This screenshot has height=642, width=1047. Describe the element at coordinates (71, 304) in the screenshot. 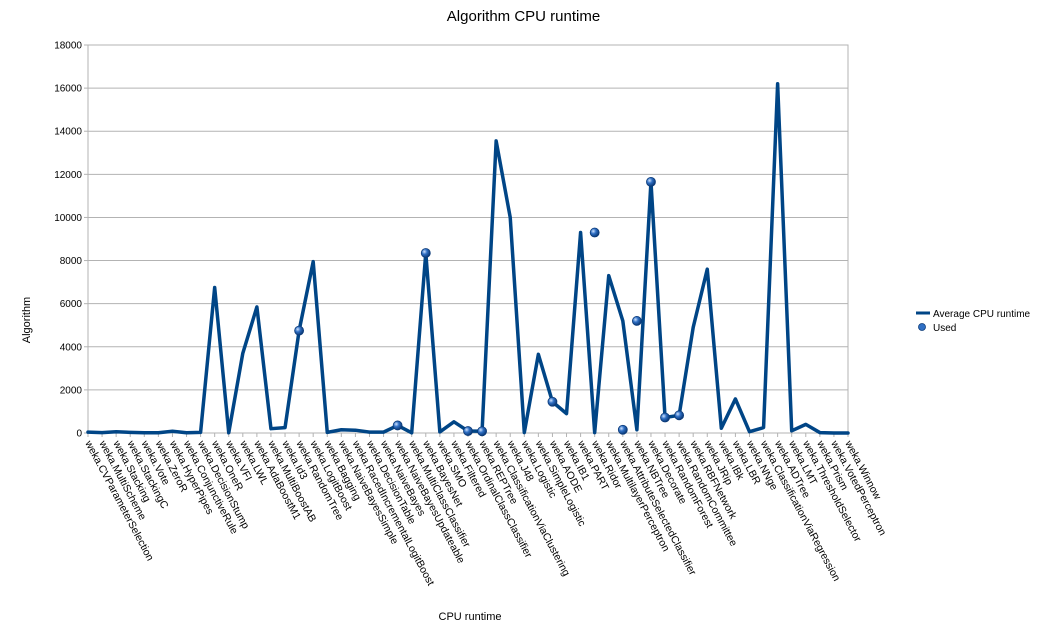

I see `y-tick-label: 6000` at that location.